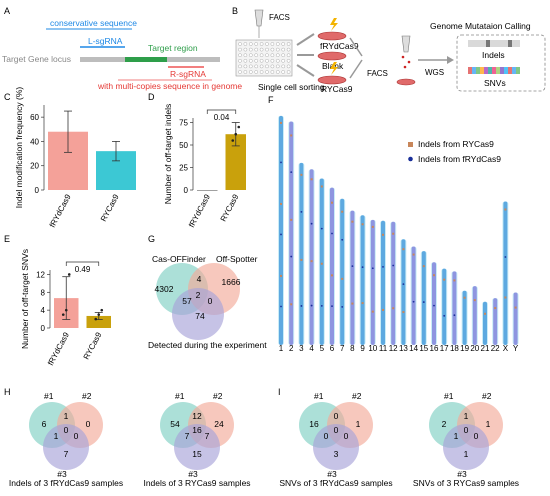 The height and width of the screenshot is (496, 550). I want to click on venn-value-23: 0, so click(476, 436).